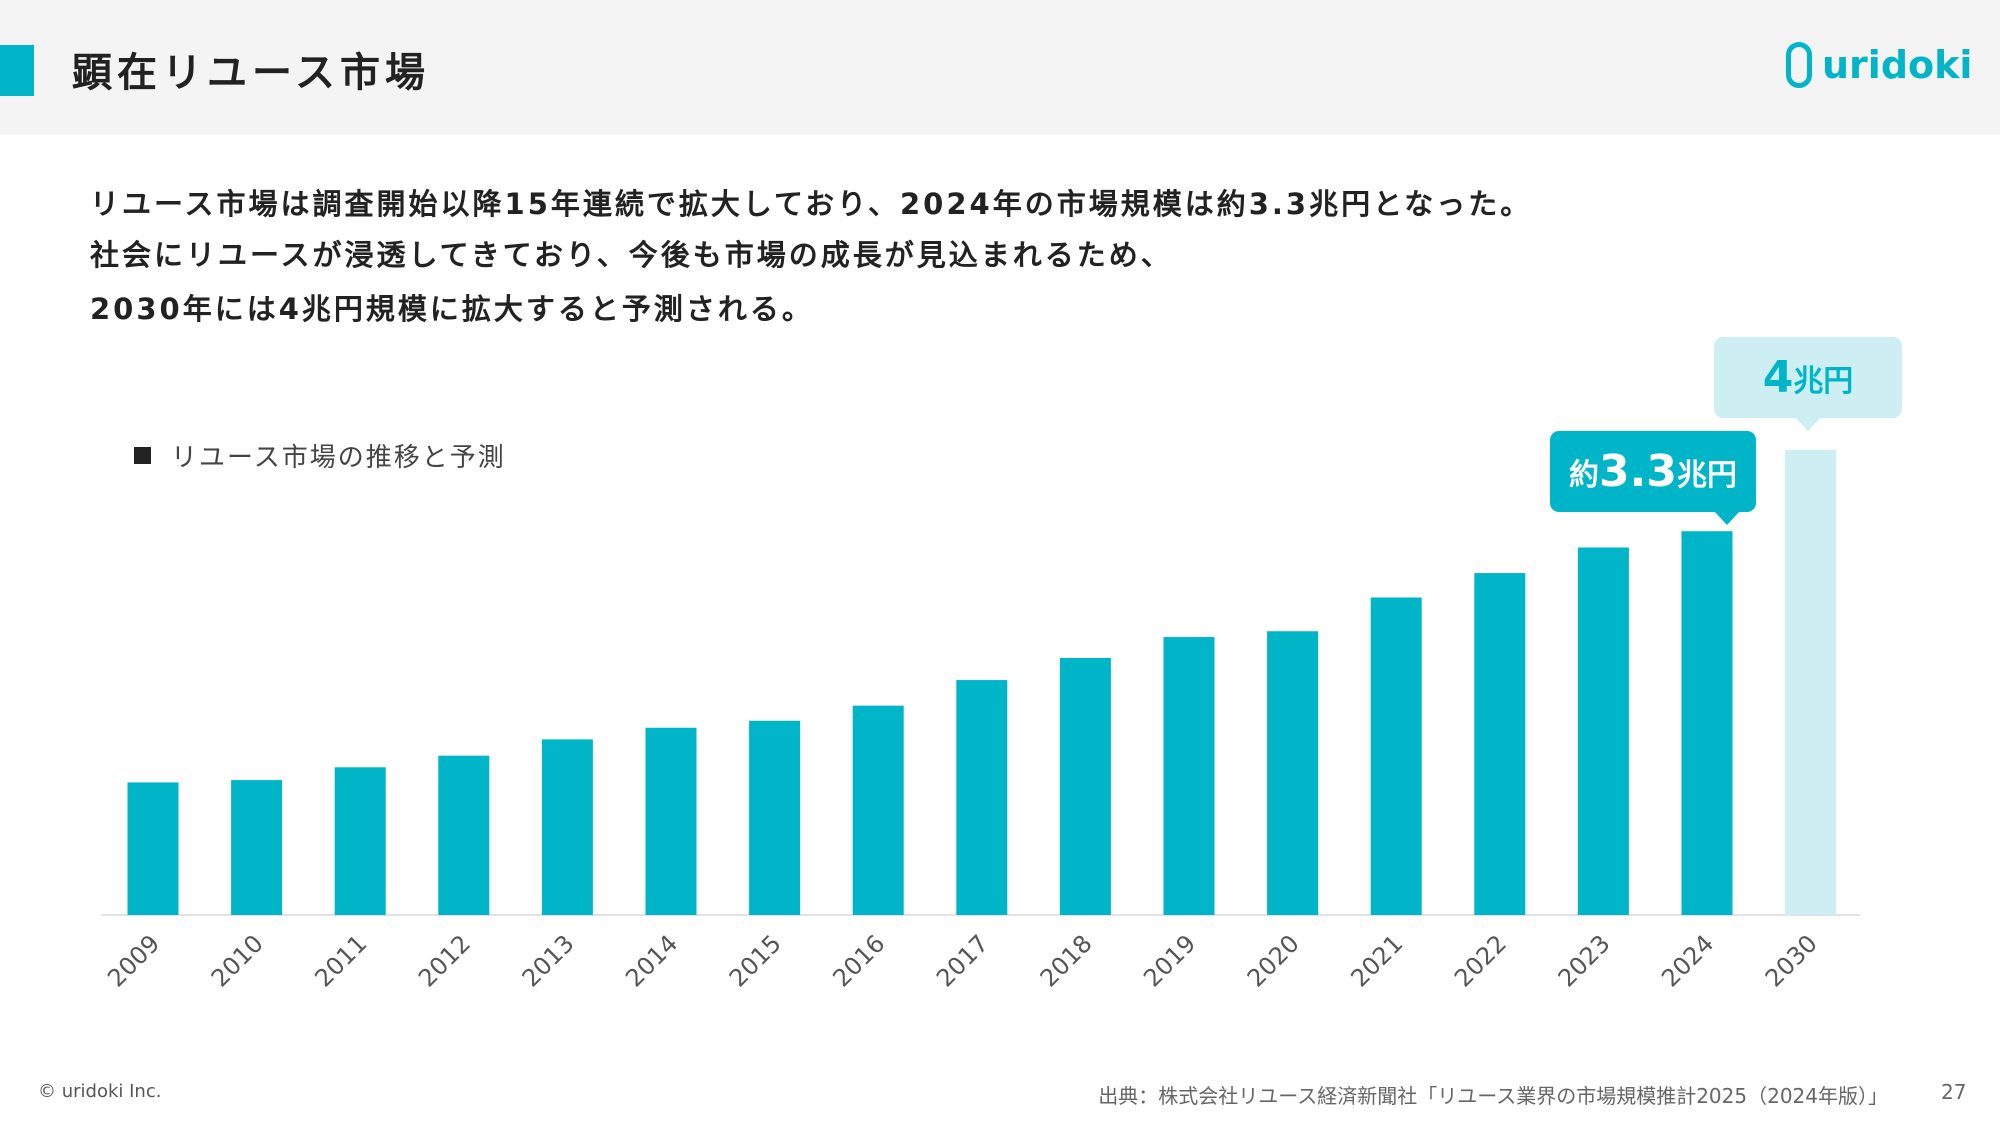 This screenshot has width=2000, height=1125. Describe the element at coordinates (1799, 65) in the screenshot. I see `logo-mark-icon` at that location.